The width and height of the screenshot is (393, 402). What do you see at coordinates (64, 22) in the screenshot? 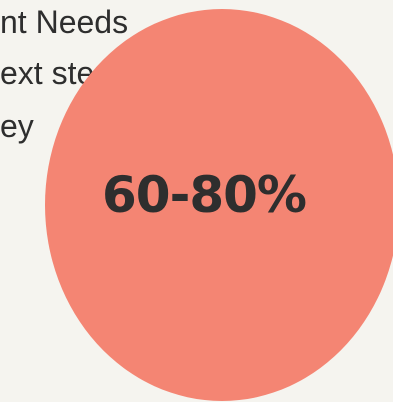
I see `background-text-line: nt Needs` at bounding box center [64, 22].